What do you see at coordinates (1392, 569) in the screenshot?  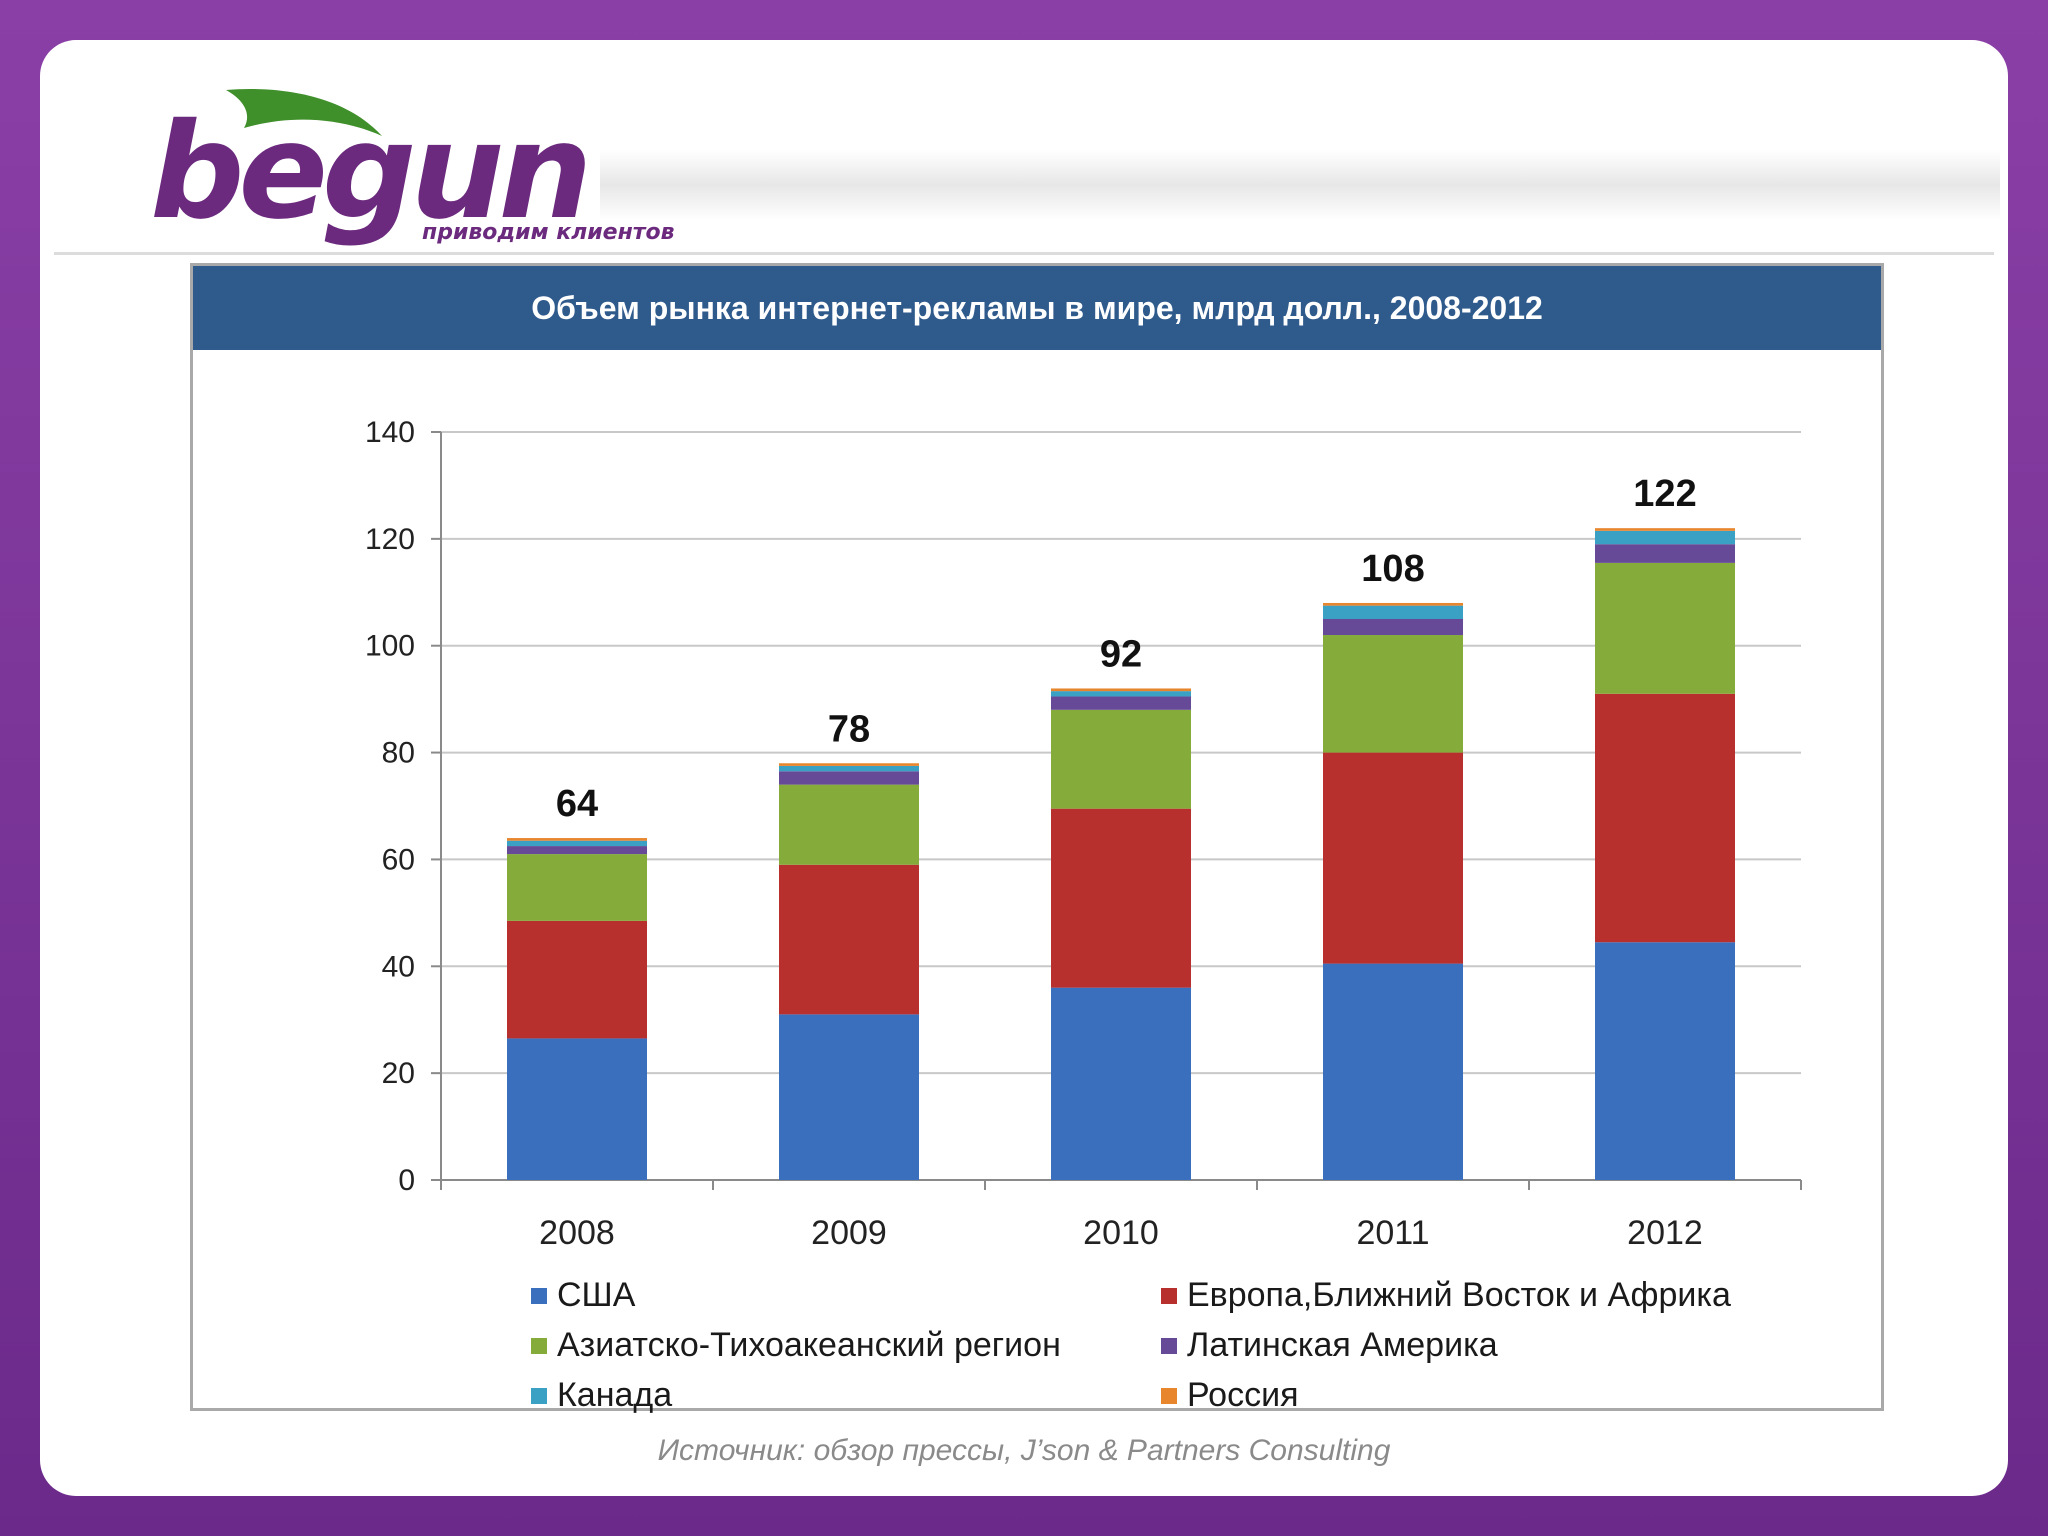 I see `total-label: 108` at bounding box center [1392, 569].